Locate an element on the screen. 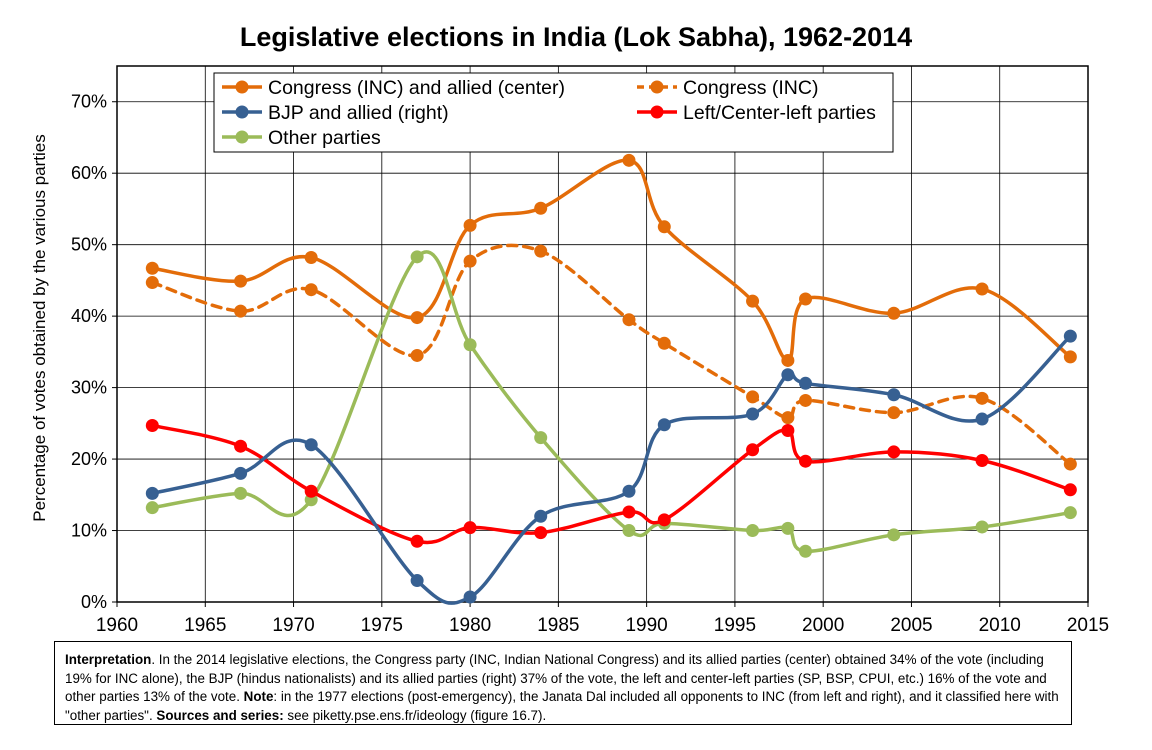  legend-box is located at coordinates (553, 112).